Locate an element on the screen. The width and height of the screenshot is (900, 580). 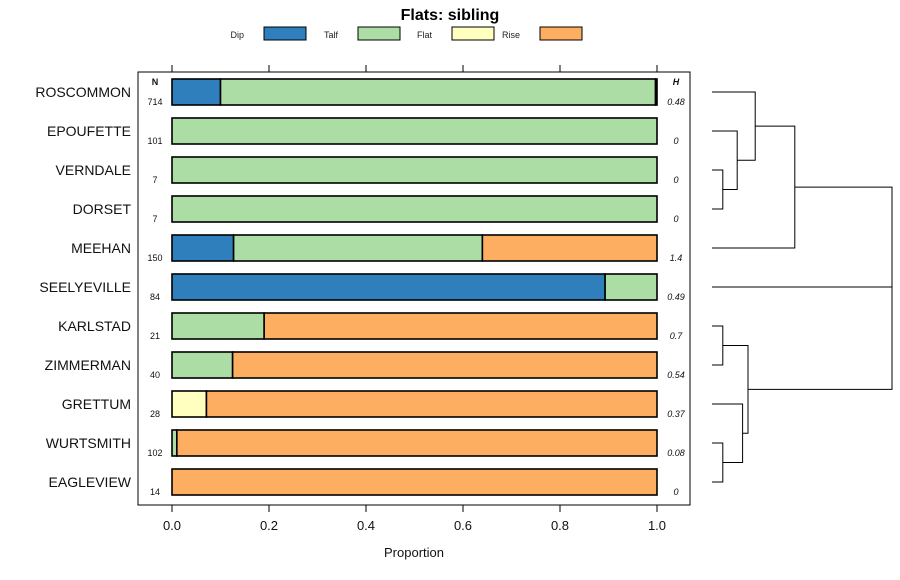
n-value: 21 is located at coordinates (155, 336).